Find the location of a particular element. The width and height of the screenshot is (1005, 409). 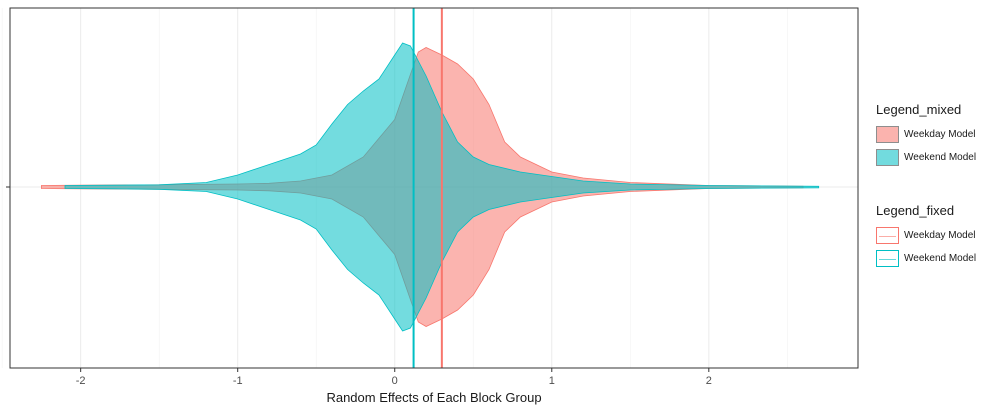

legend-fixed-weekend-swatch is located at coordinates (887, 258).